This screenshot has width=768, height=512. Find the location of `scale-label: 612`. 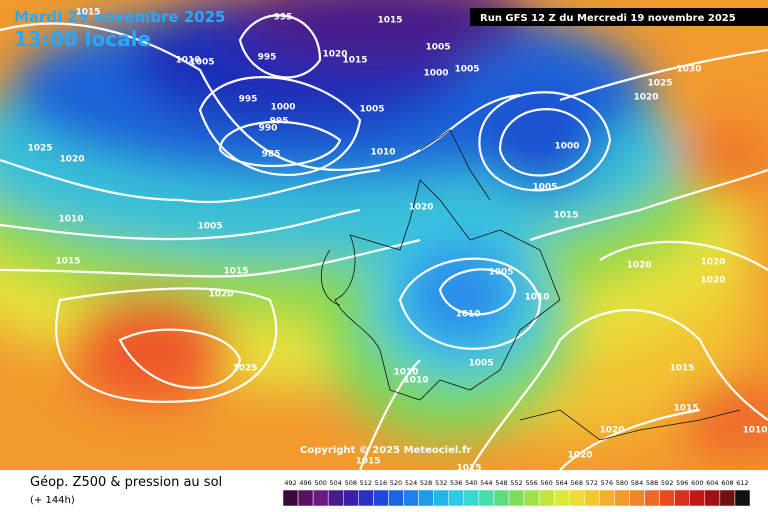

scale-label: 612 is located at coordinates (742, 483).